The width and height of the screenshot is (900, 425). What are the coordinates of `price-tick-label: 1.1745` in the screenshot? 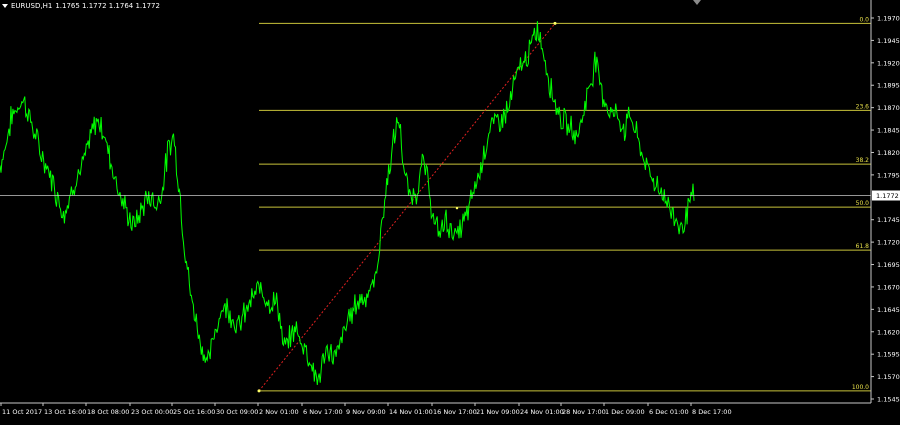 It's located at (888, 220).